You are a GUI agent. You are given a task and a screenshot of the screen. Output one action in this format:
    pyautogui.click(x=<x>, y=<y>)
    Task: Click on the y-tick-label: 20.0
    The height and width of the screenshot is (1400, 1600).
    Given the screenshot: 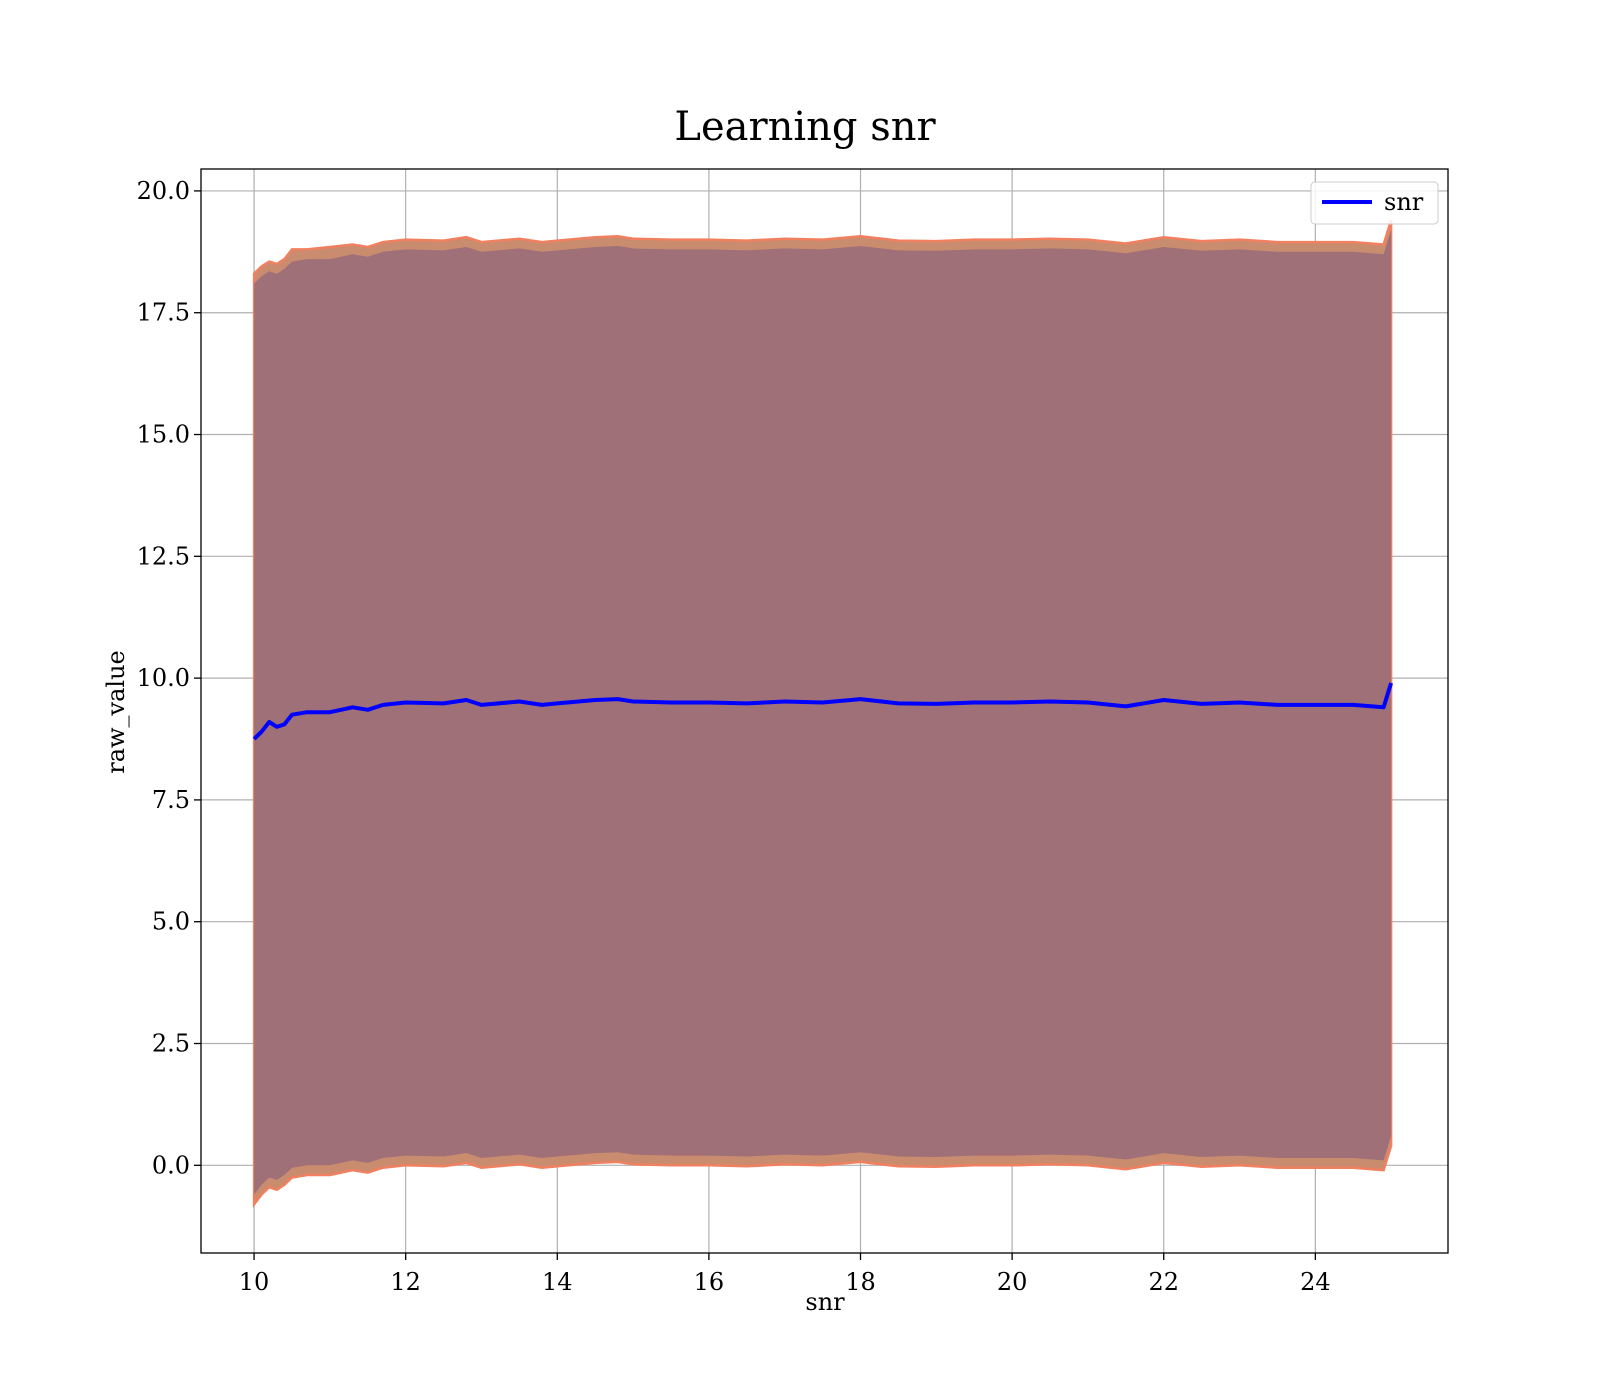 What is the action you would take?
    pyautogui.click(x=163, y=191)
    